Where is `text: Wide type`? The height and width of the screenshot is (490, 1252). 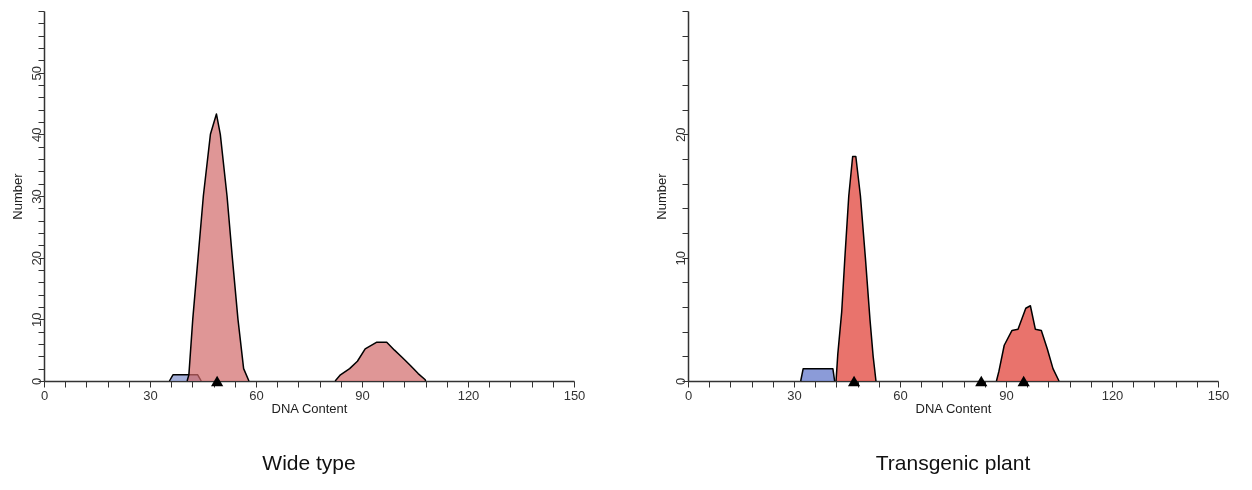 text: Wide type is located at coordinates (309, 462).